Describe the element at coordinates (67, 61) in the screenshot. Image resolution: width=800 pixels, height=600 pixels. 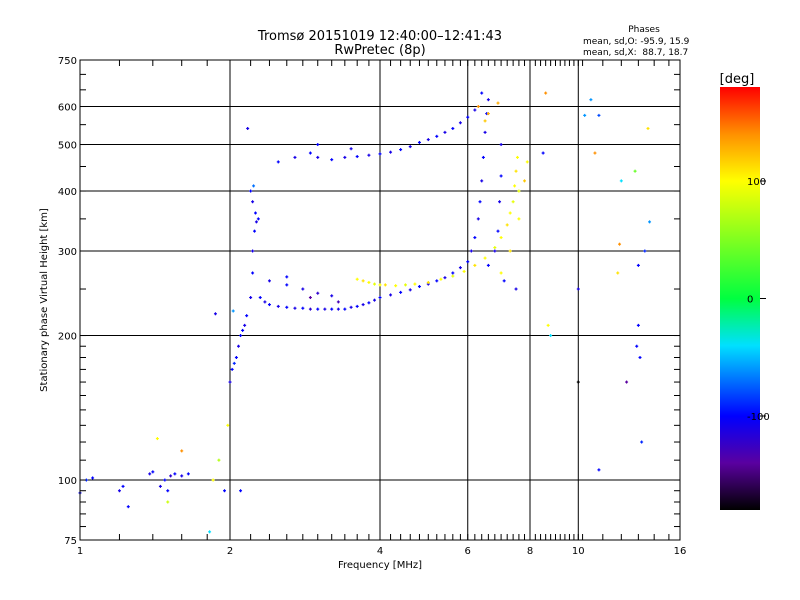
I see `y-tick-label: 750` at that location.